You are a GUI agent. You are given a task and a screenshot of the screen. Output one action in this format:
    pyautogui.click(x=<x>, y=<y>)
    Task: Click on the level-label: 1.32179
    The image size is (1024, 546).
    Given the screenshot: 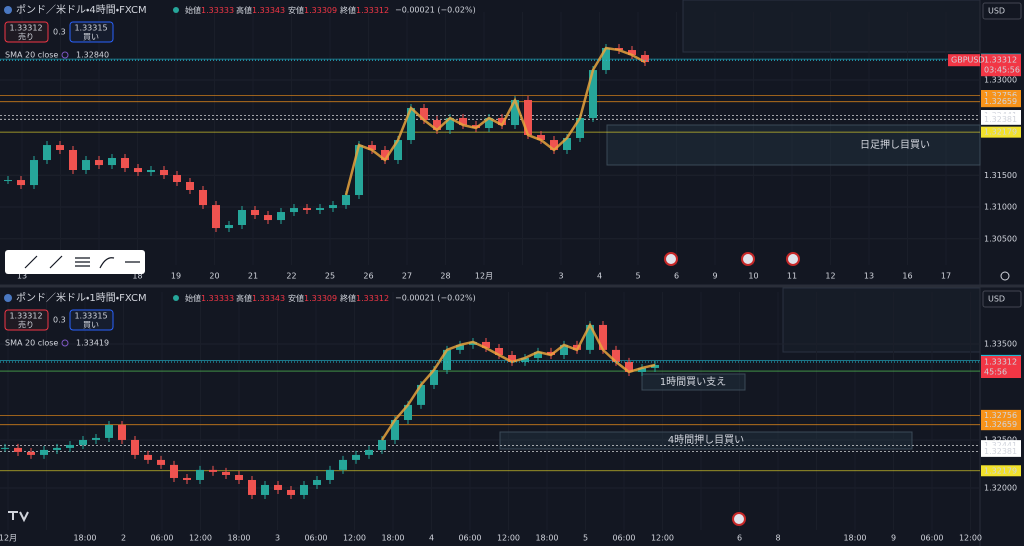 What is the action you would take?
    pyautogui.click(x=1000, y=470)
    